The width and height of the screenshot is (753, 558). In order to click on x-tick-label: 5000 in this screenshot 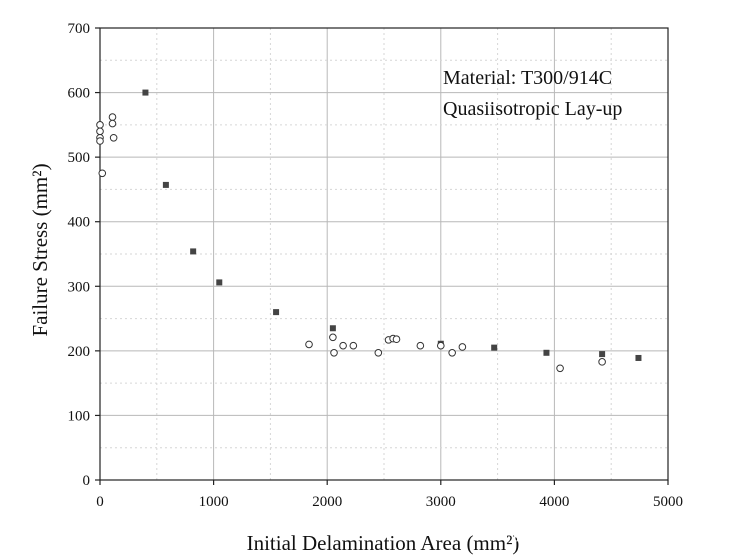, I will do `click(668, 502)`.